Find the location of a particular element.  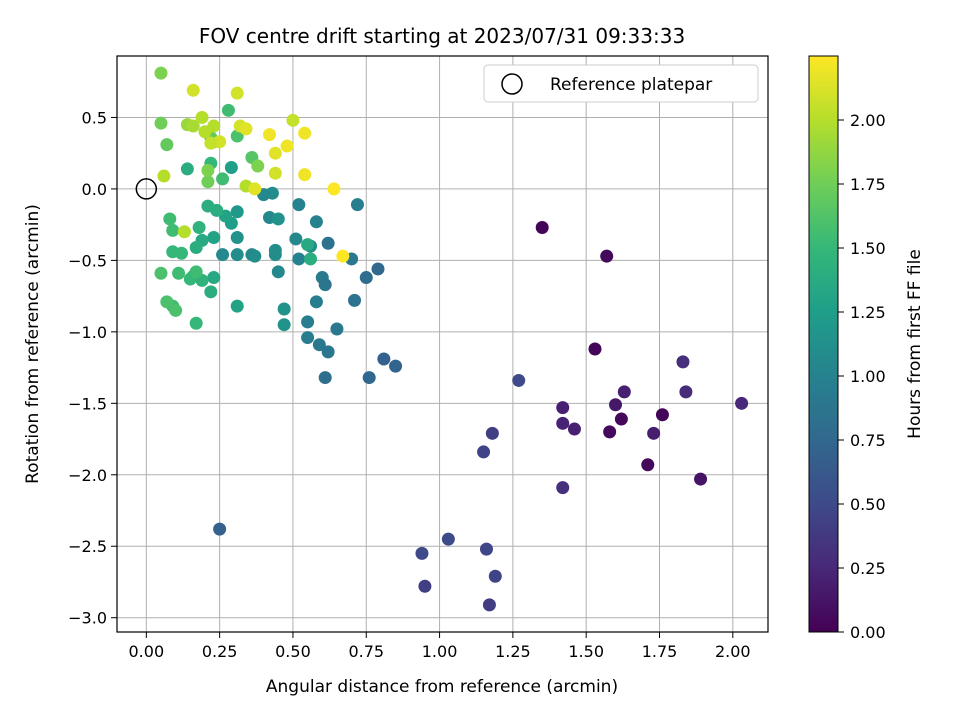

x-tick-label: 2.00 is located at coordinates (733, 651).